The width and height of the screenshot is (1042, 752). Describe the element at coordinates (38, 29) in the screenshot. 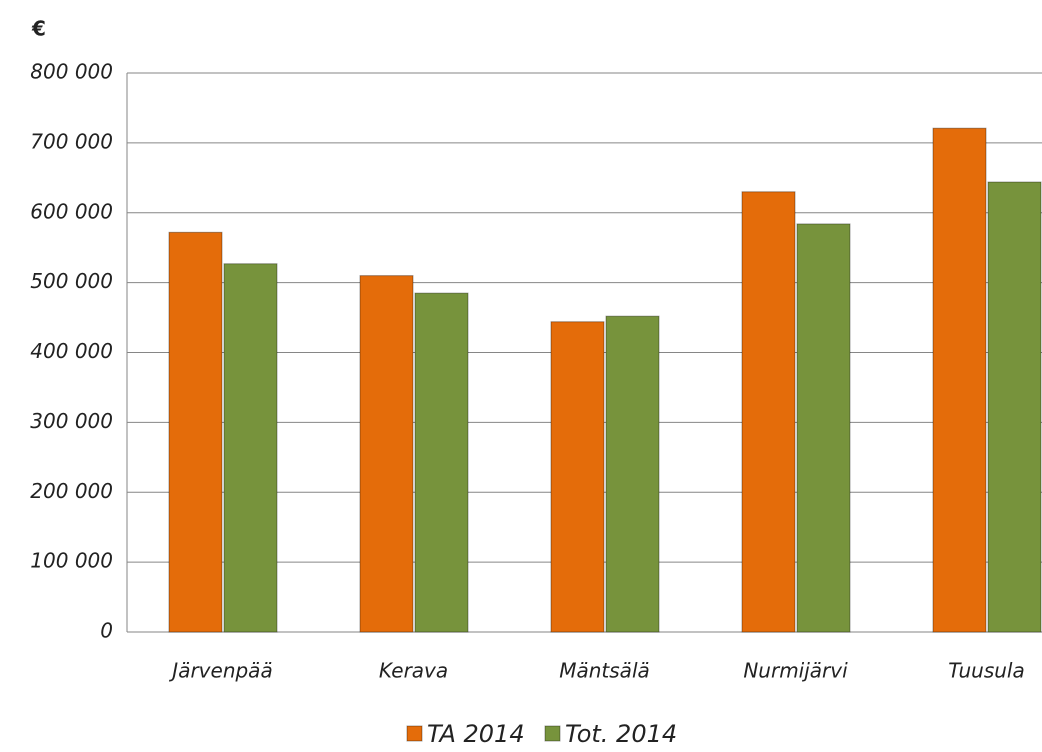

I see `unit-label: €` at that location.